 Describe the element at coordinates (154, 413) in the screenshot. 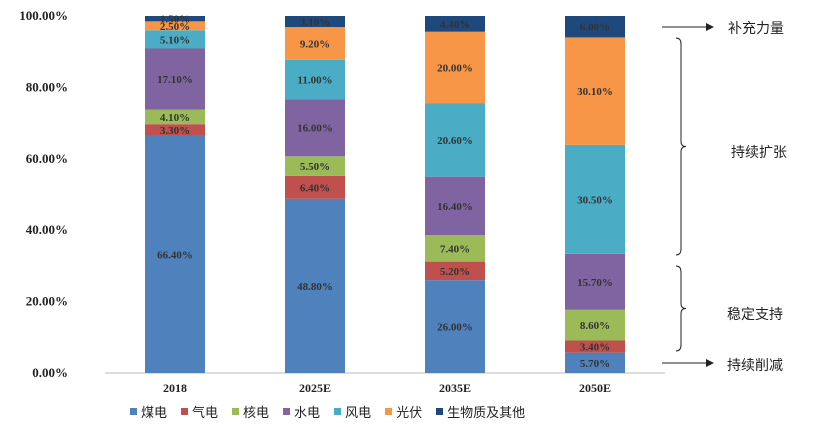

I see `legend-label: 煤电` at that location.